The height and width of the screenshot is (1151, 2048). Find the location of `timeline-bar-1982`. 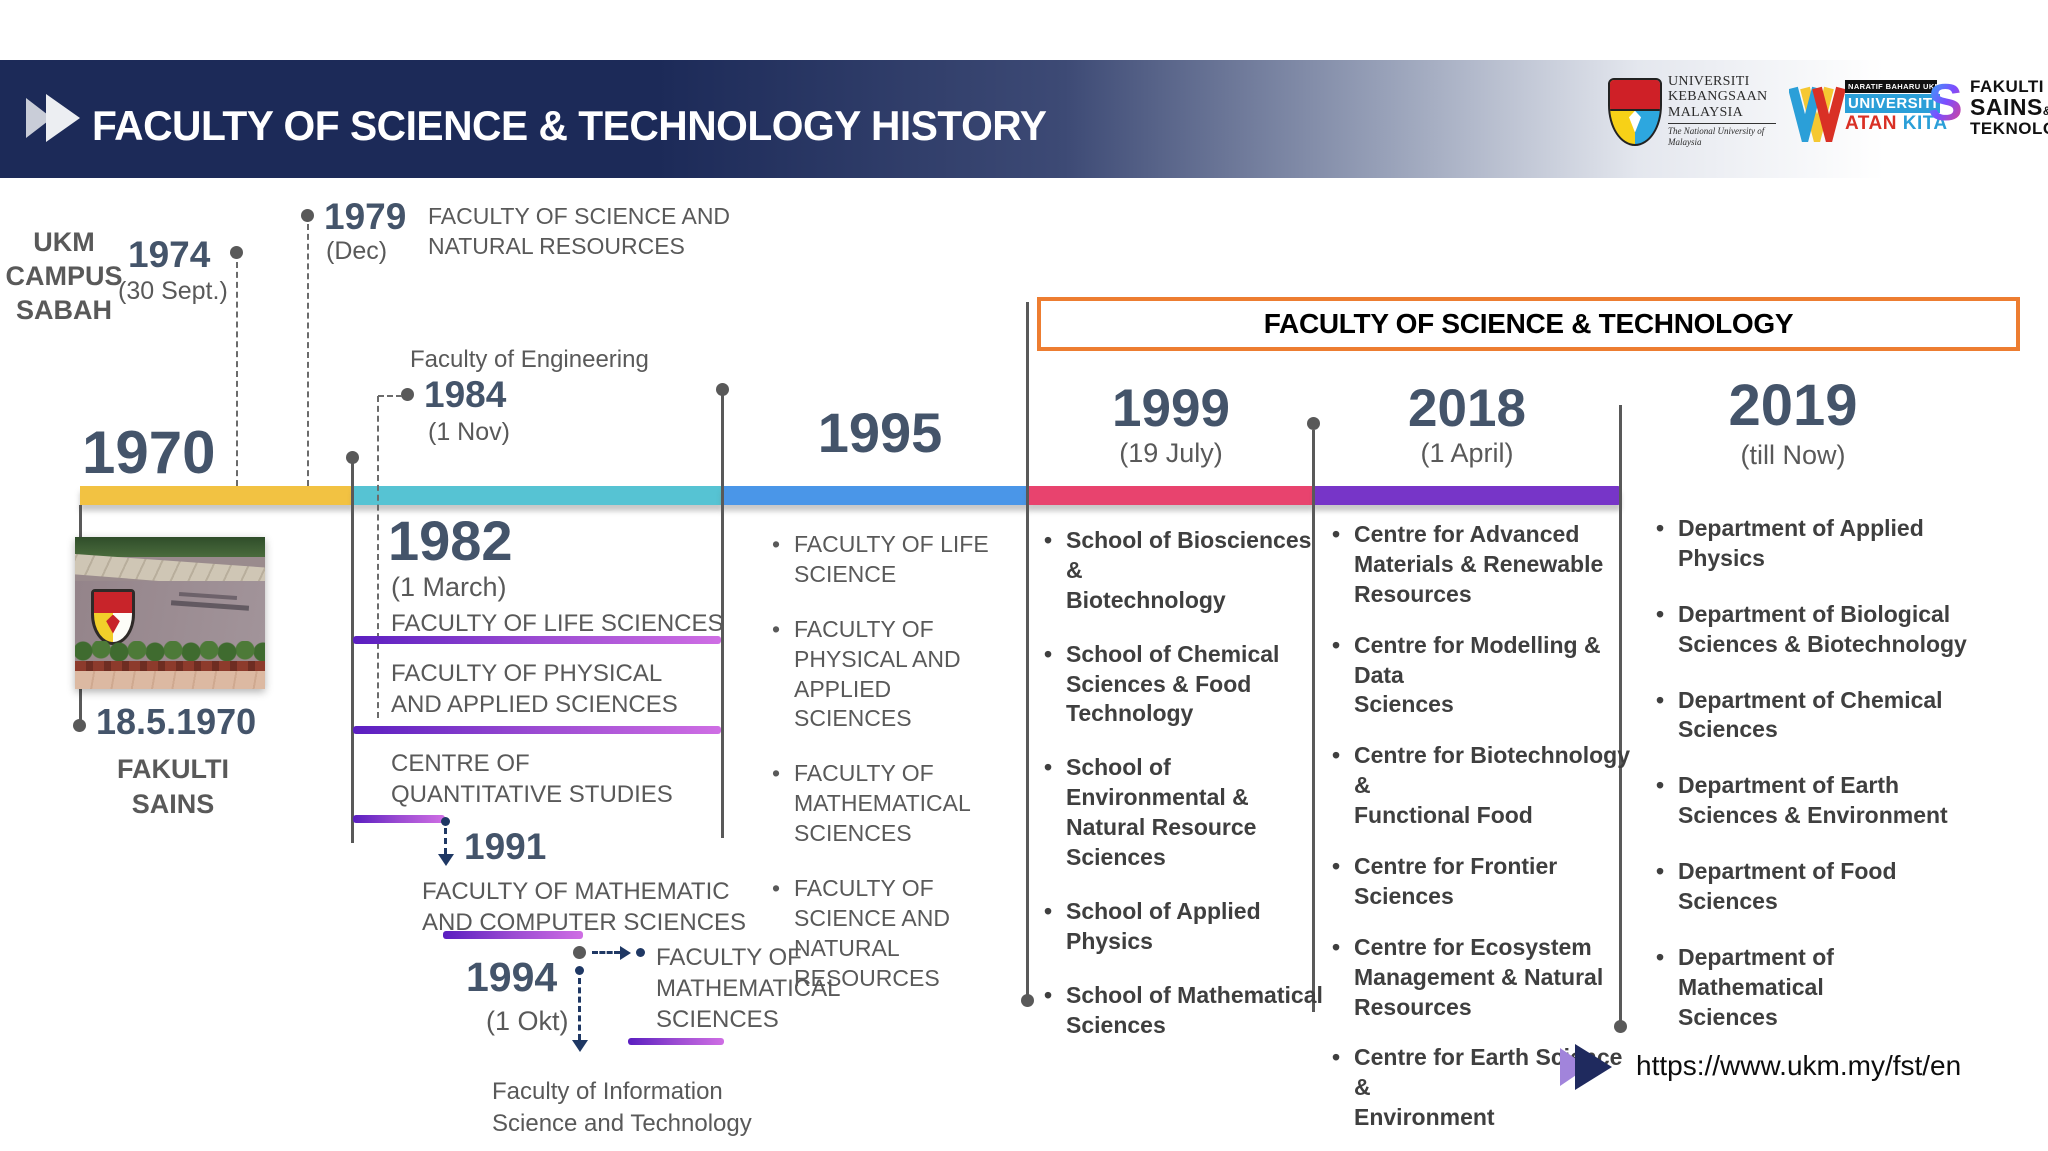

timeline-bar-1982 is located at coordinates (537, 495).